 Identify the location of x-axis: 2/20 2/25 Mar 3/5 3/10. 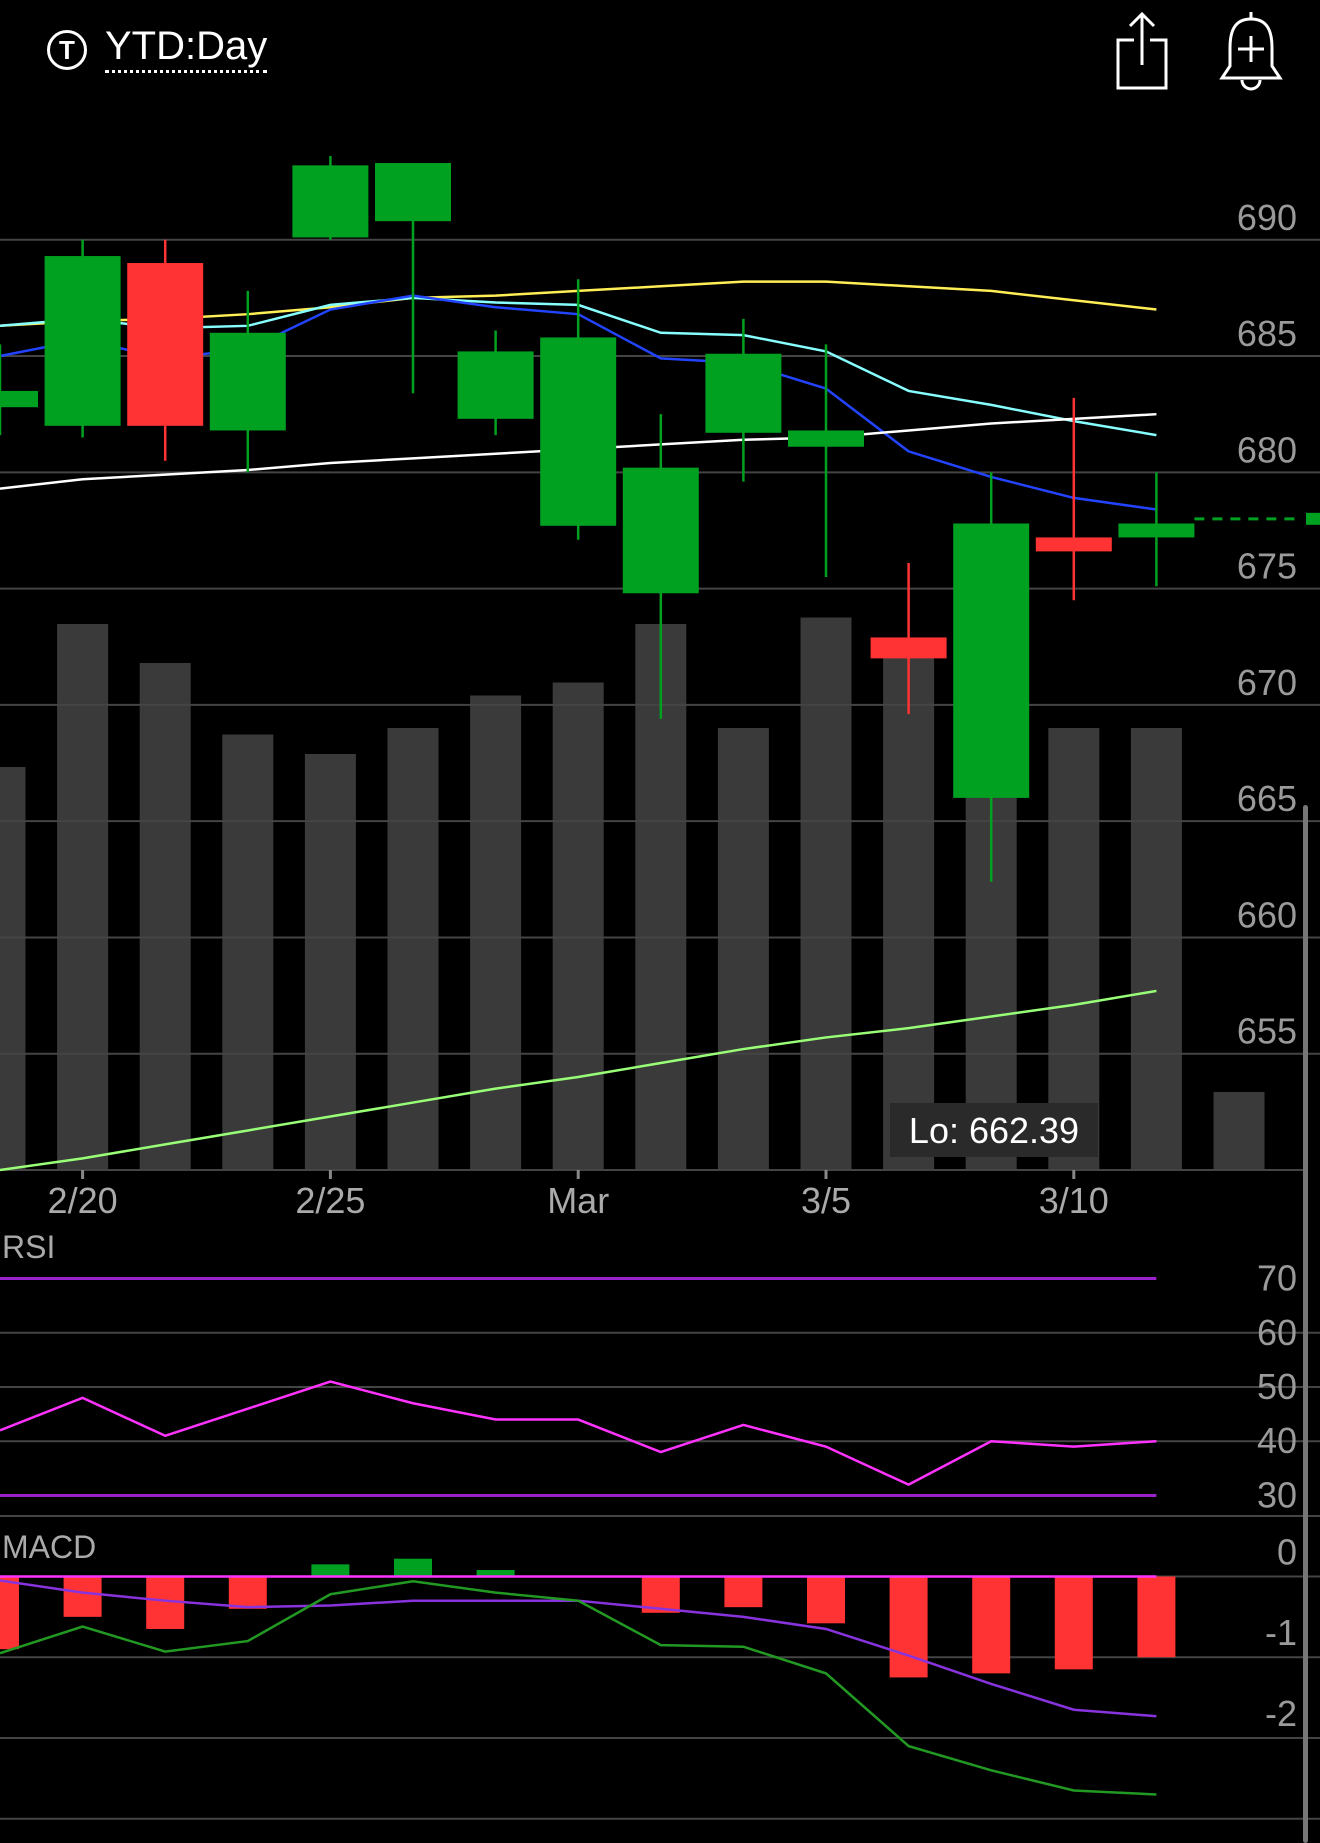
(578, 1195).